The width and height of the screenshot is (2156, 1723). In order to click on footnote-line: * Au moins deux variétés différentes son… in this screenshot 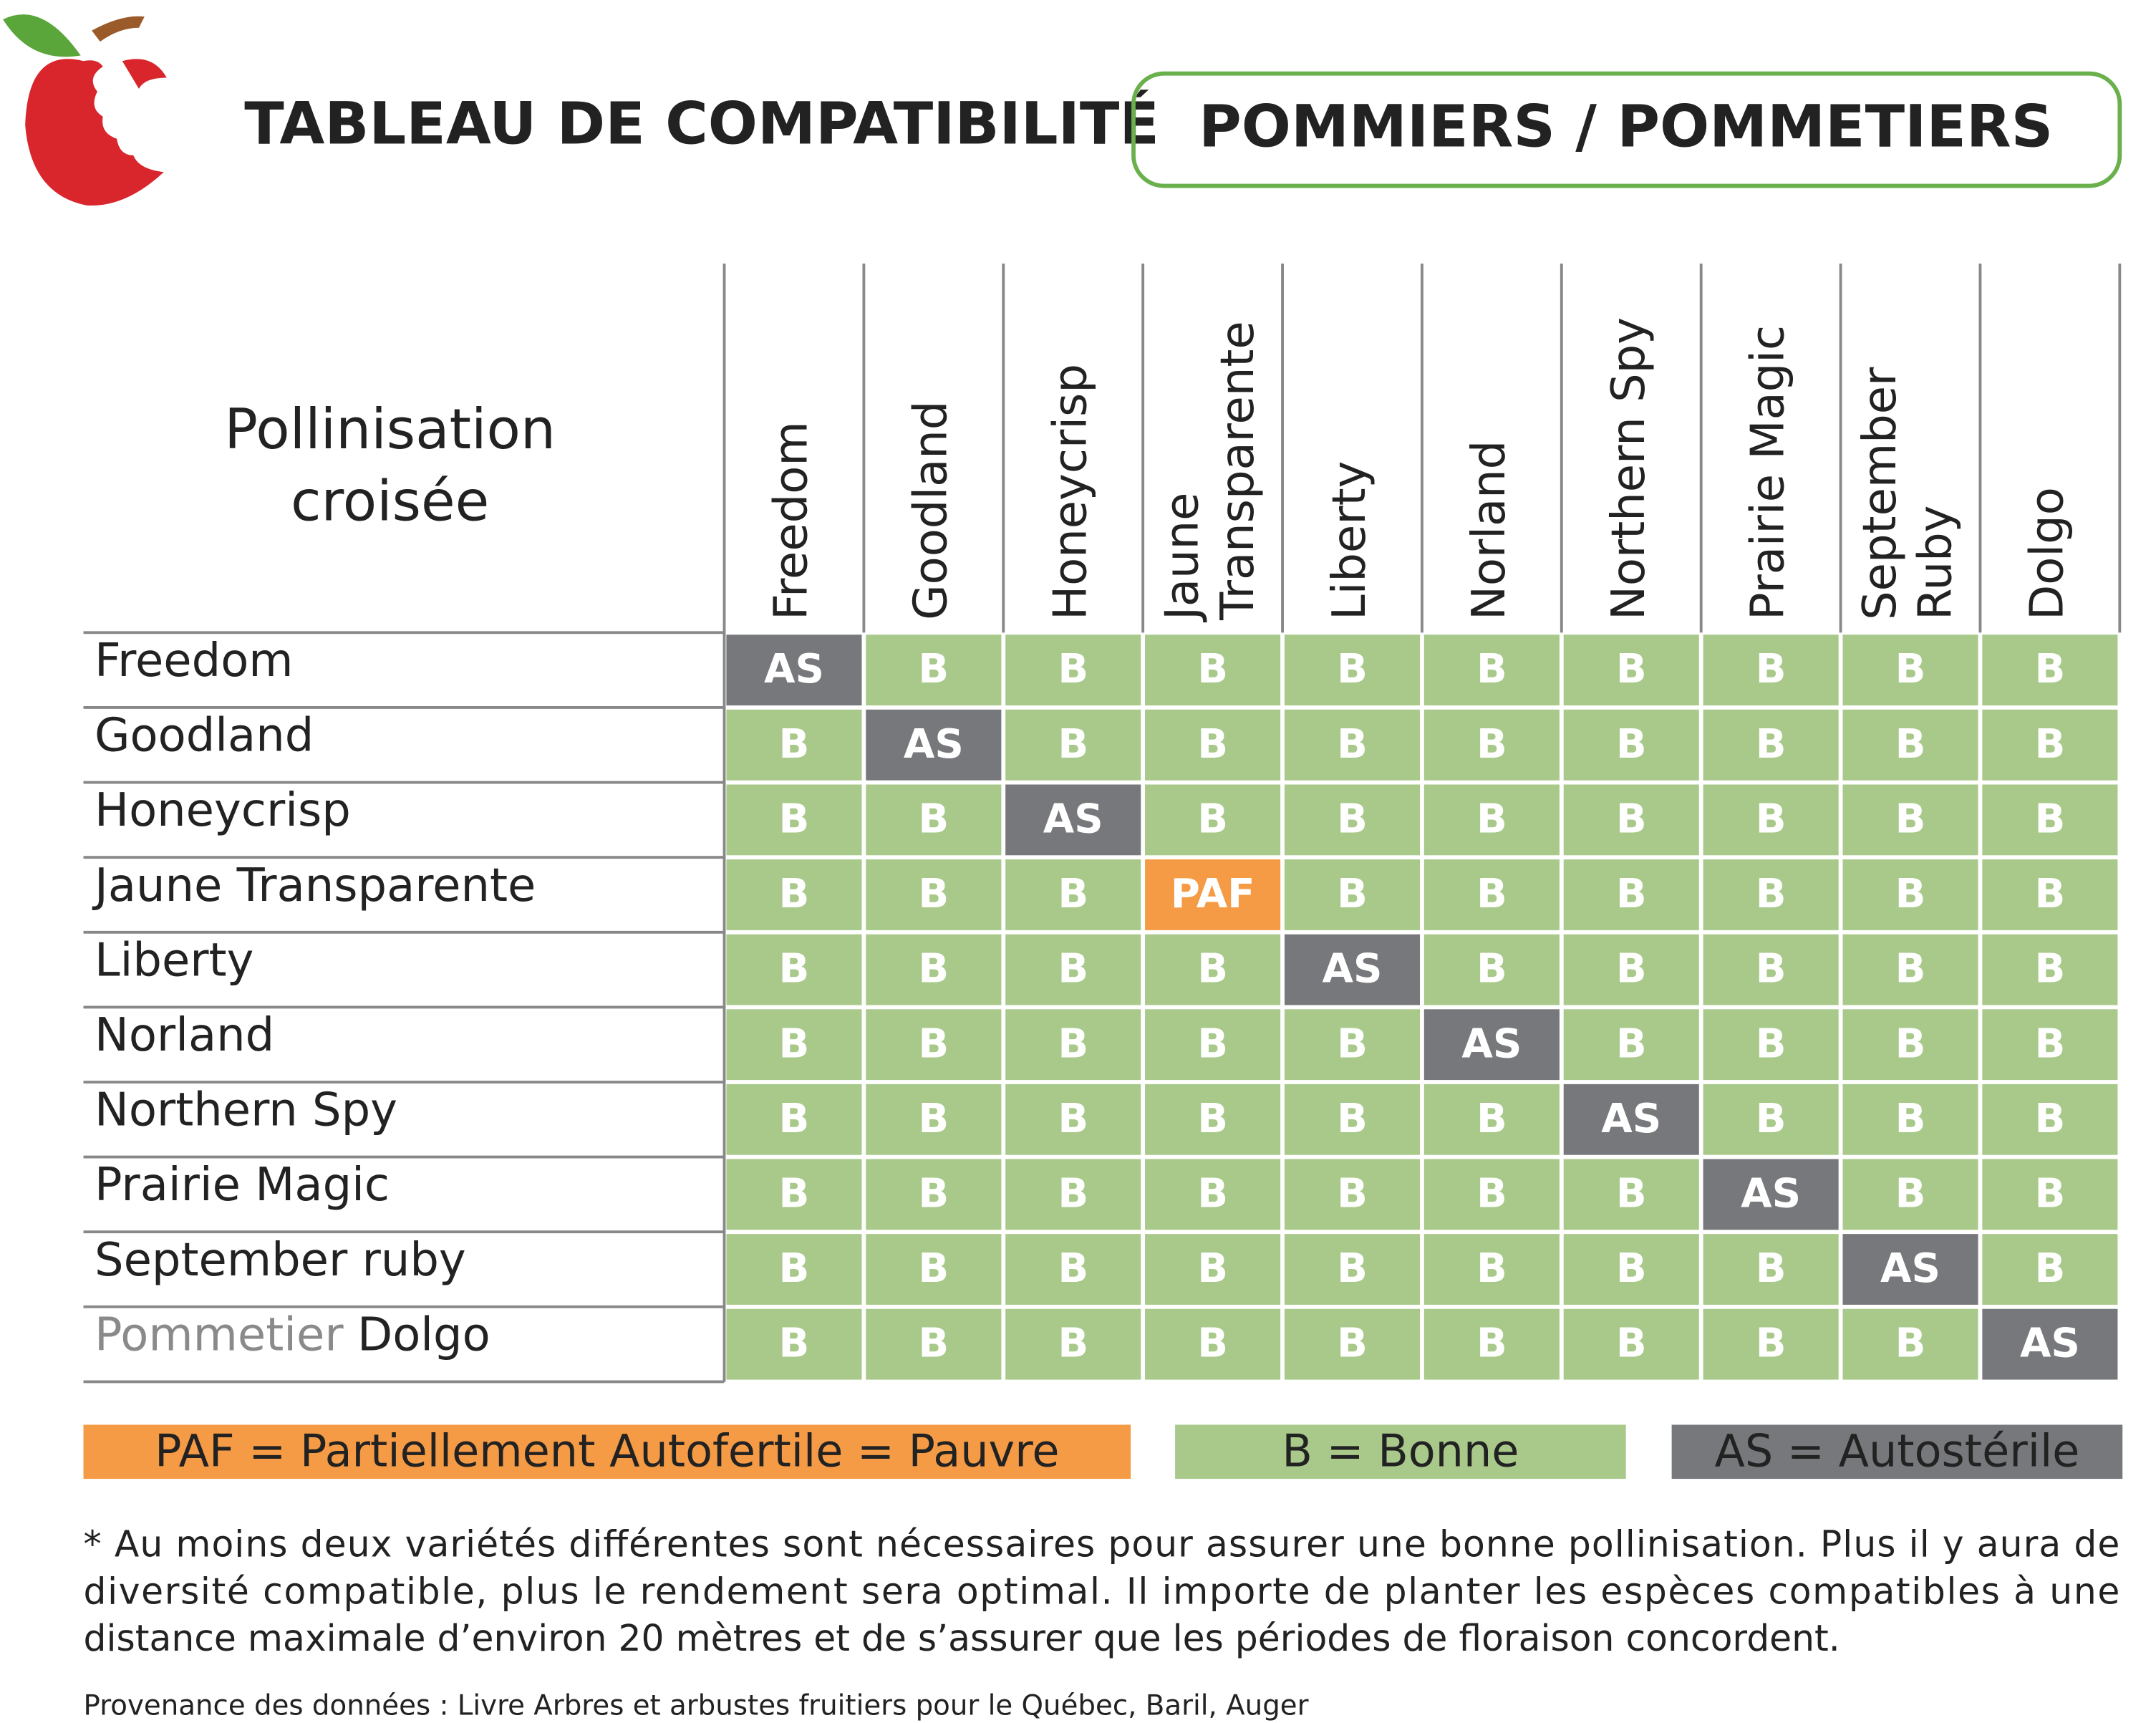, I will do `click(1102, 1543)`.